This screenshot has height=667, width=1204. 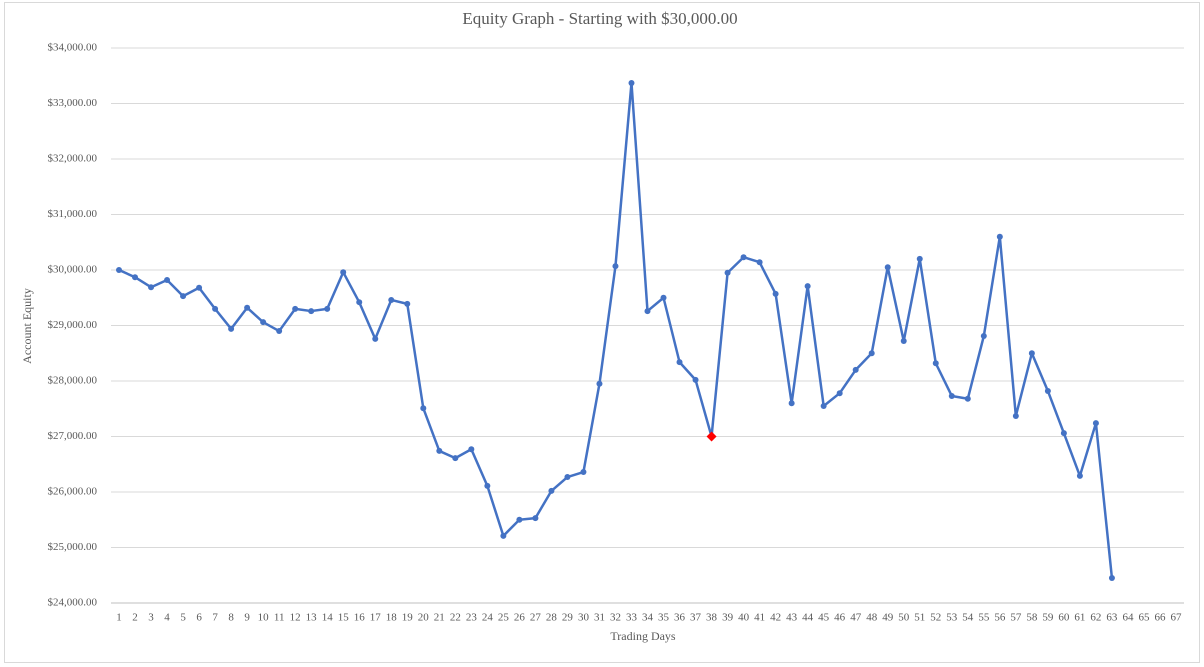 I want to click on x-tick-label: 66, so click(x=1160, y=618).